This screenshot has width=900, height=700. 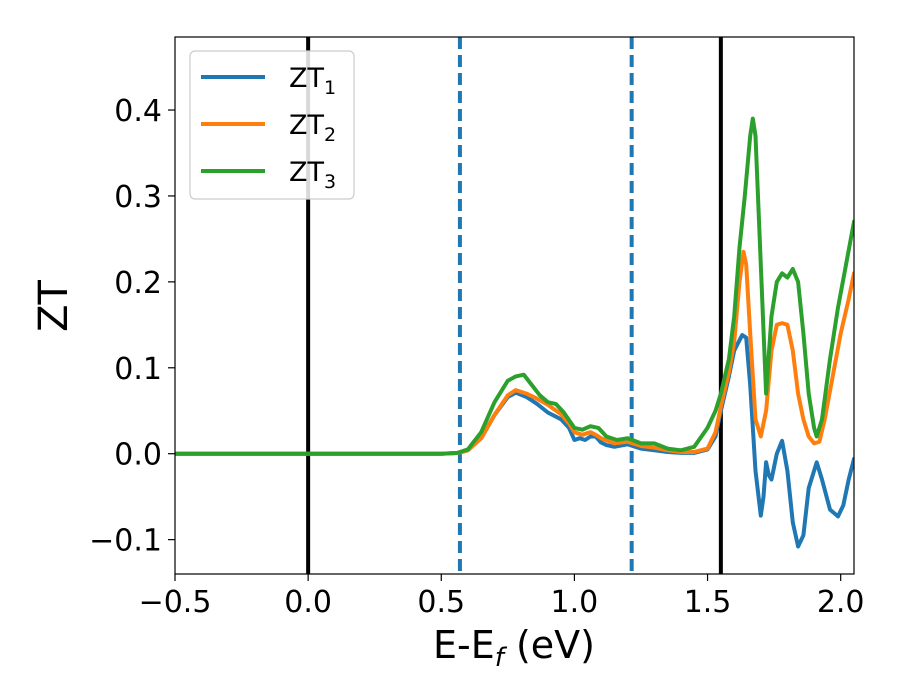 What do you see at coordinates (138, 455) in the screenshot?
I see `y-tick-label: 0.0` at bounding box center [138, 455].